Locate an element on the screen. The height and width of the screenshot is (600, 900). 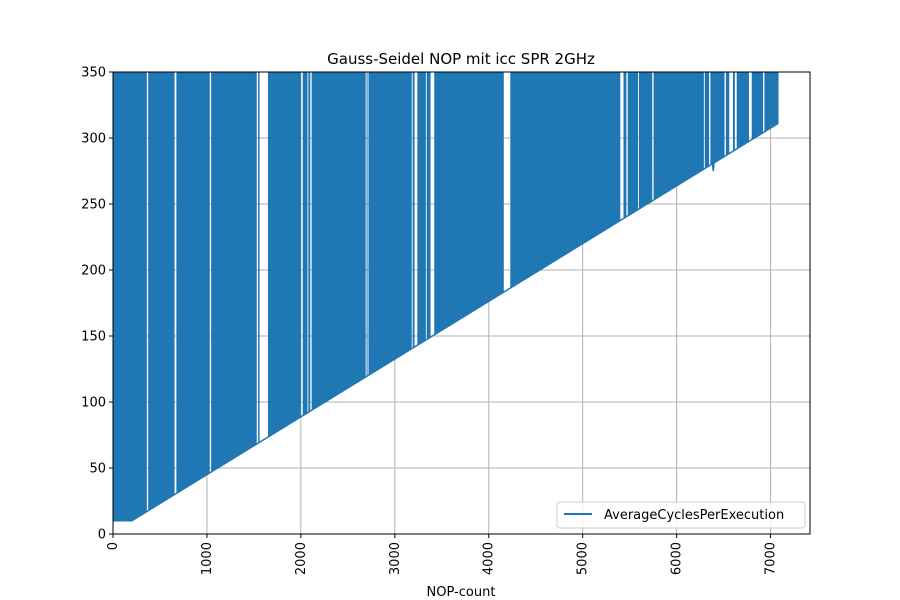
x-tick-label: 3000 is located at coordinates (395, 558).